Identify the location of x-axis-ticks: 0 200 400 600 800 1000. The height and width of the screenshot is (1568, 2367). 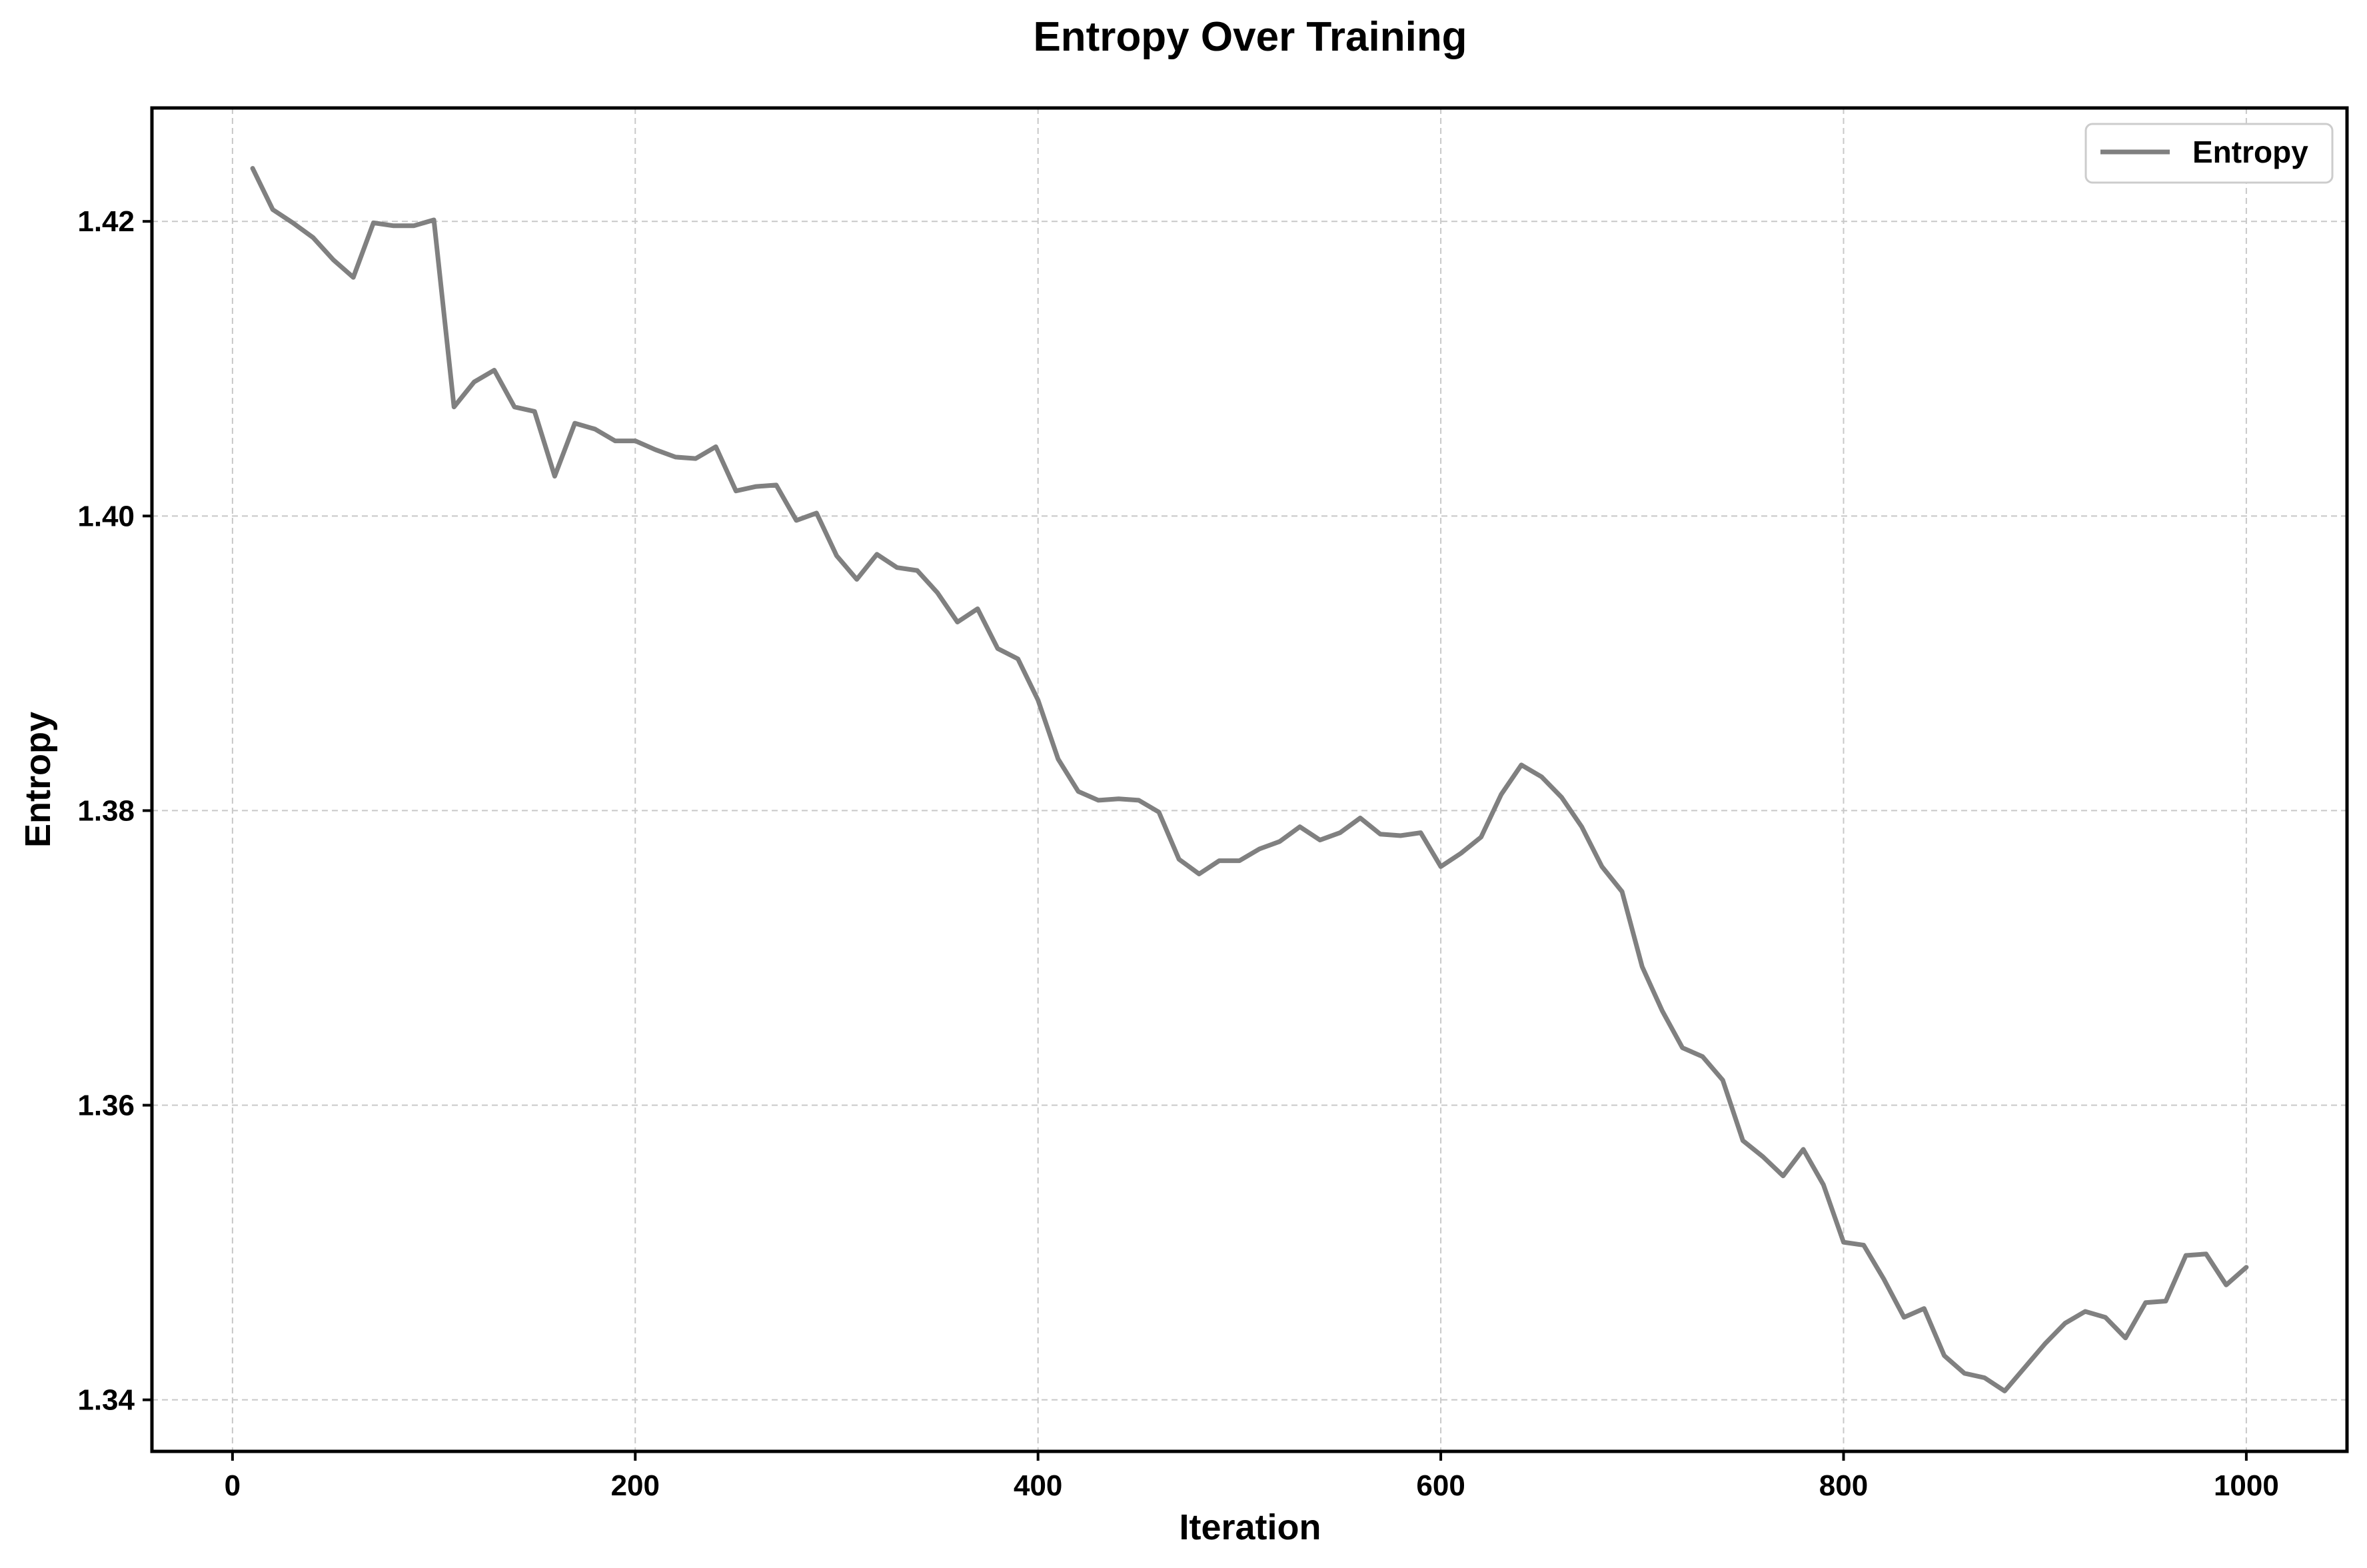
(1252, 1477).